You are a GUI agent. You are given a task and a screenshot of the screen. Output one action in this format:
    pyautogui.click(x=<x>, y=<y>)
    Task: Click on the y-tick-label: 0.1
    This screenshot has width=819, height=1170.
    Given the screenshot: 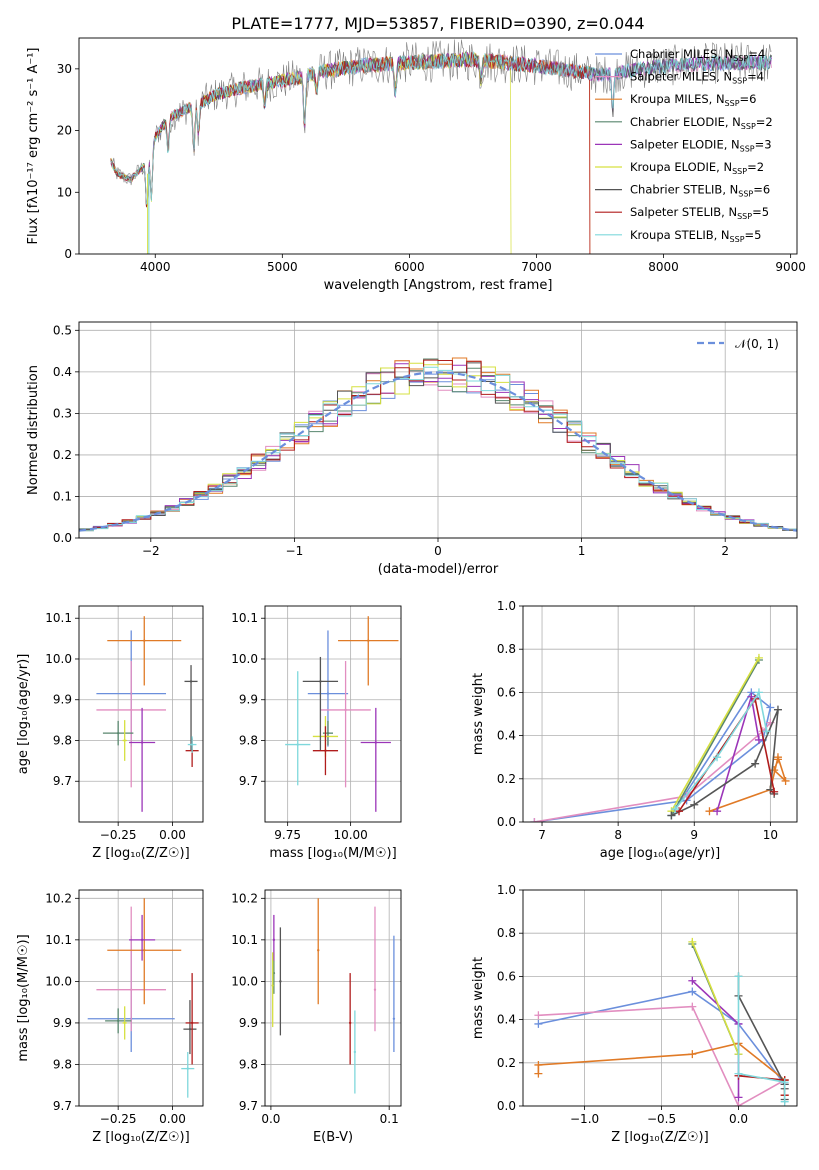 What is the action you would take?
    pyautogui.click(x=62, y=496)
    